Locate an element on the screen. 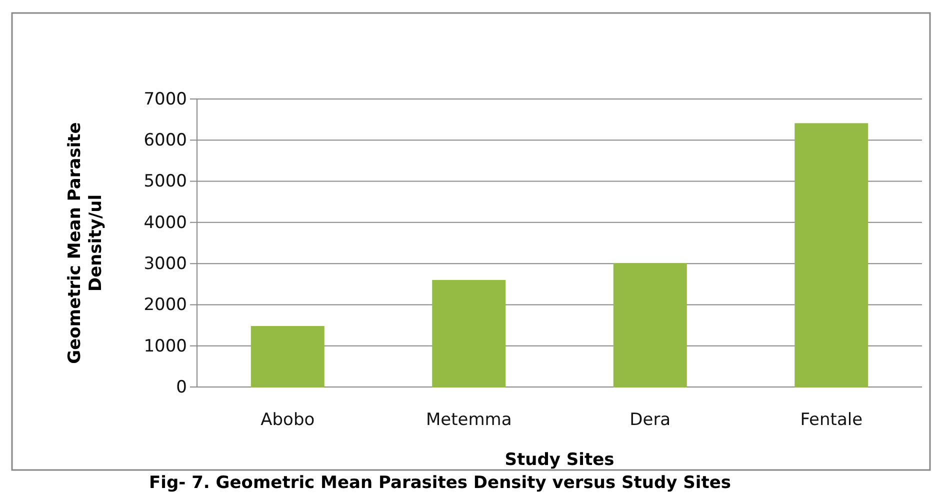  y-tick-label: 7000 is located at coordinates (165, 99).